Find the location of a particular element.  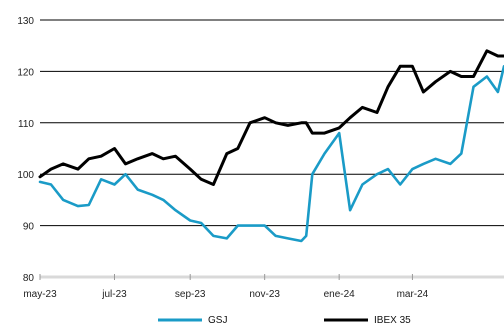

x-tick-label: mar-24 is located at coordinates (413, 294).